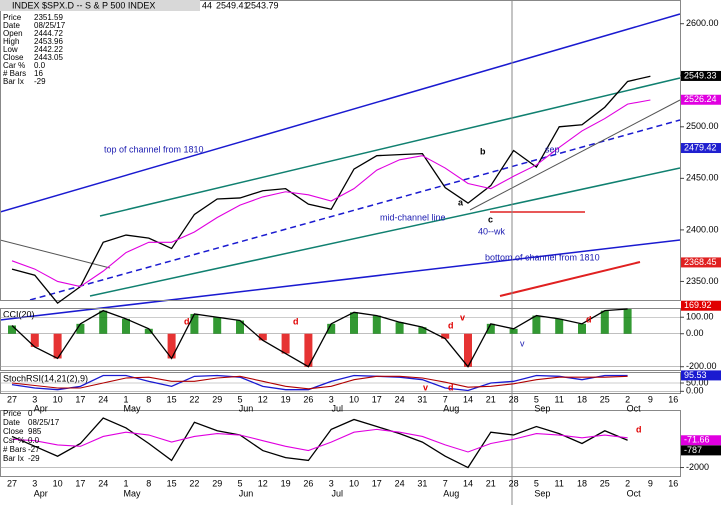 Image resolution: width=722 pixels, height=520 pixels. I want to click on x-tick-label: 8, so click(148, 483).